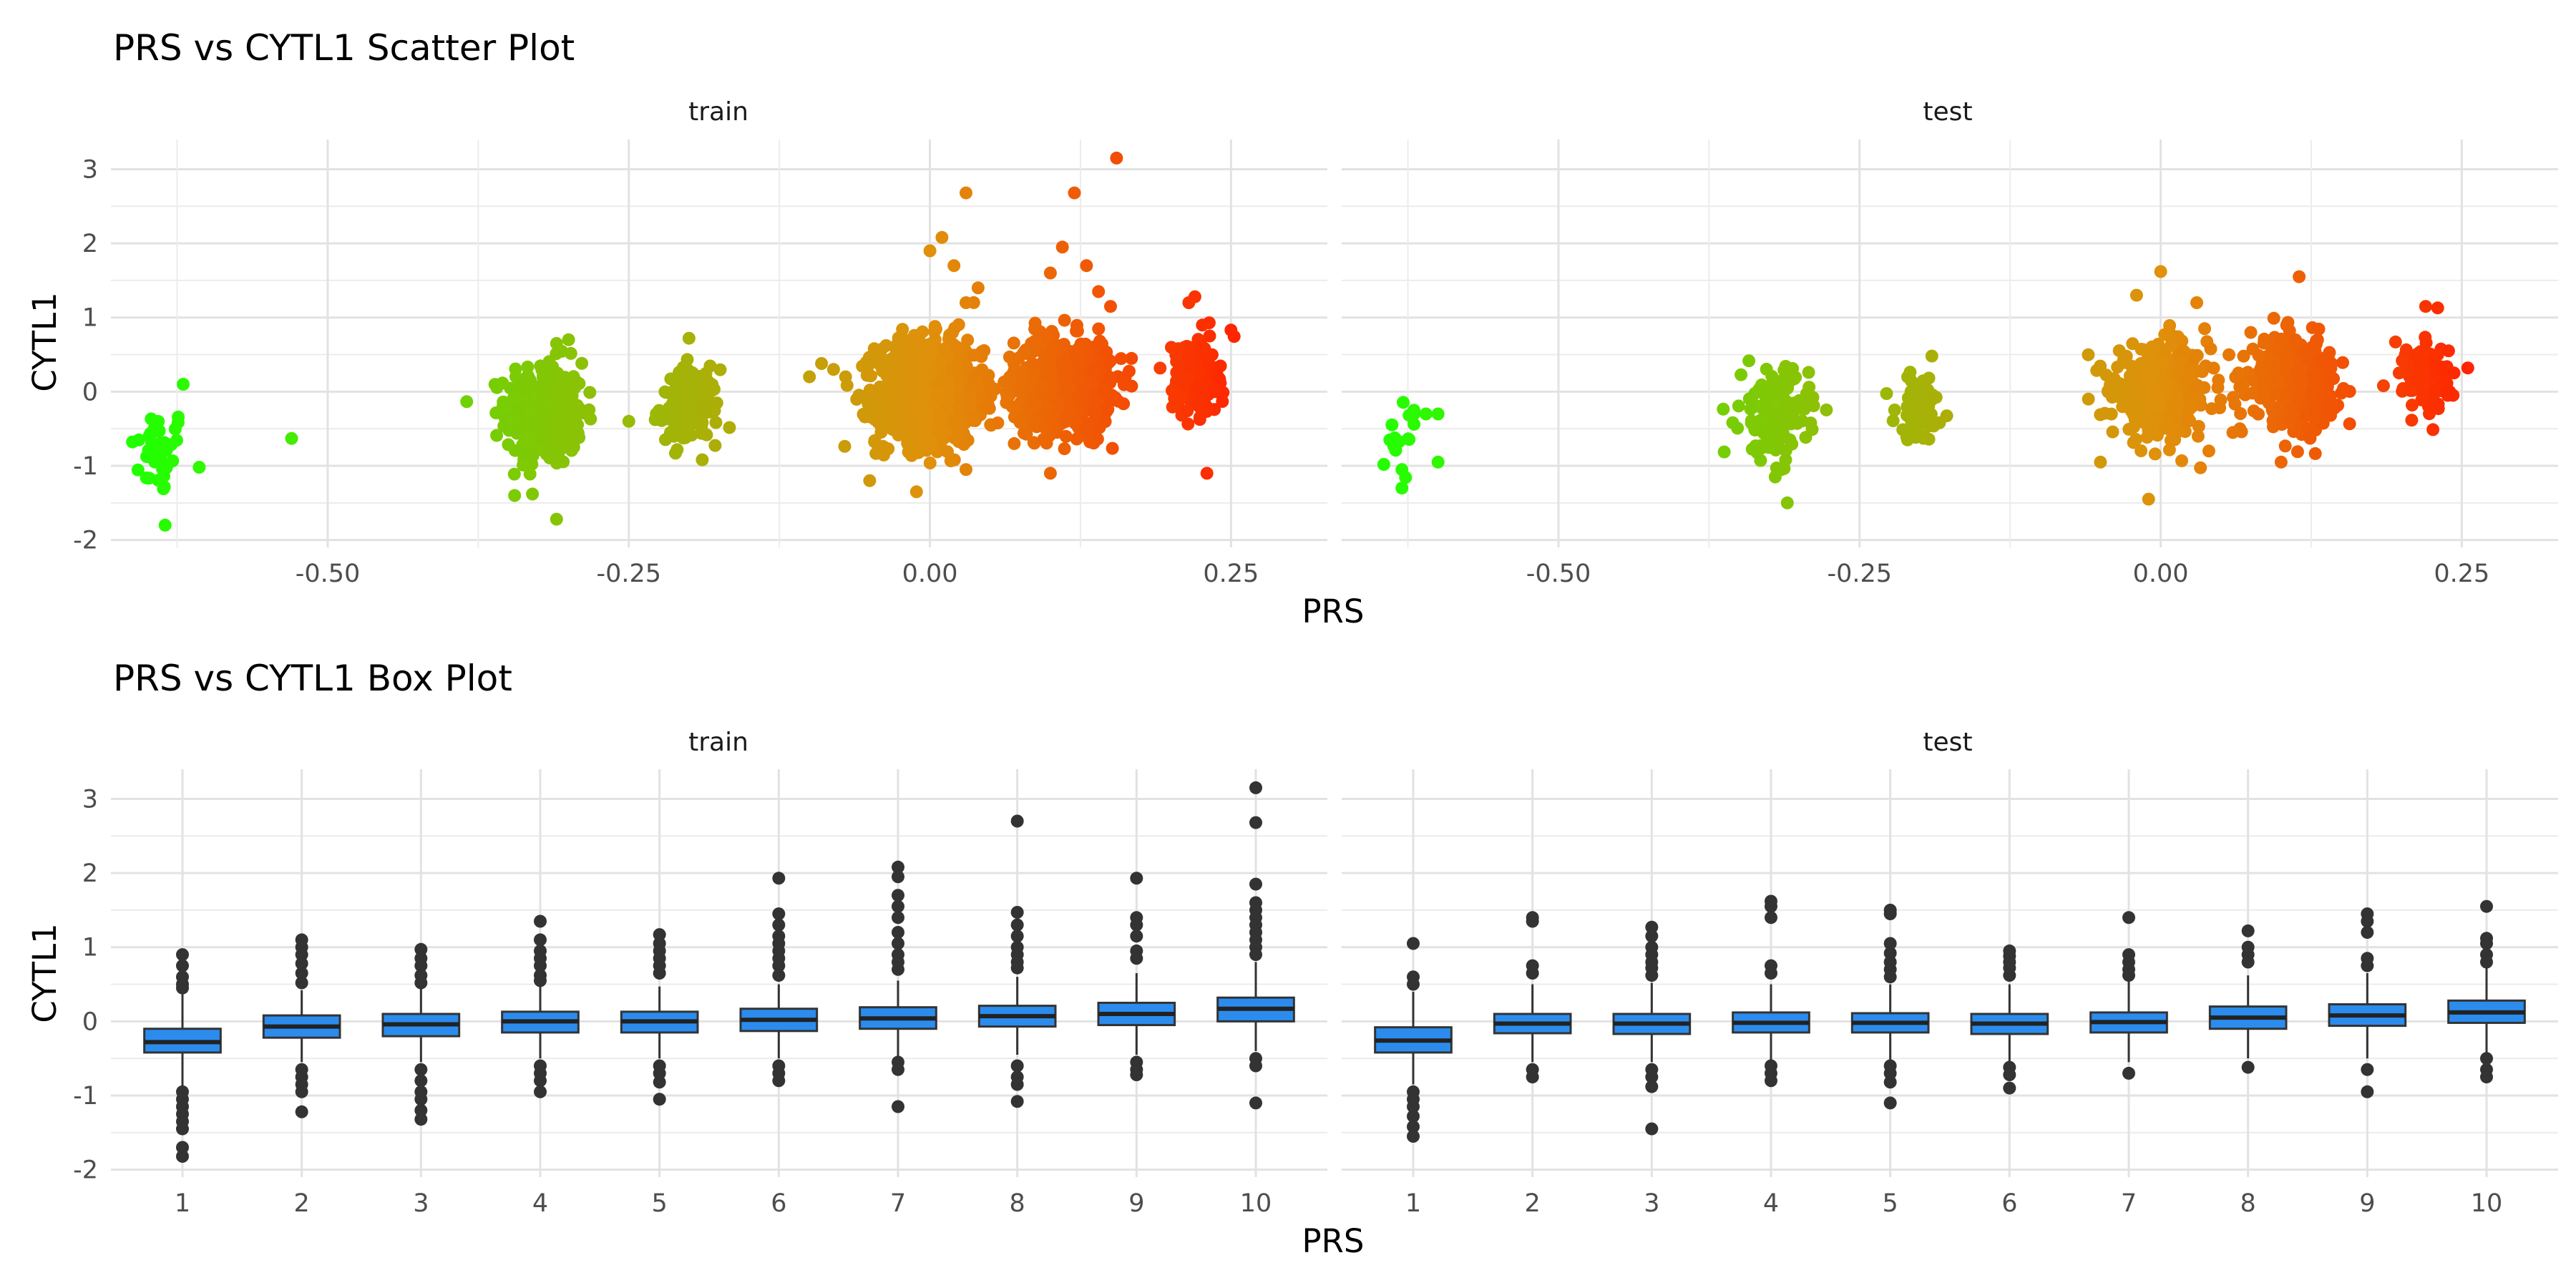 This screenshot has width=2576, height=1288. What do you see at coordinates (90, 392) in the screenshot?
I see `y-tick-label: 0` at bounding box center [90, 392].